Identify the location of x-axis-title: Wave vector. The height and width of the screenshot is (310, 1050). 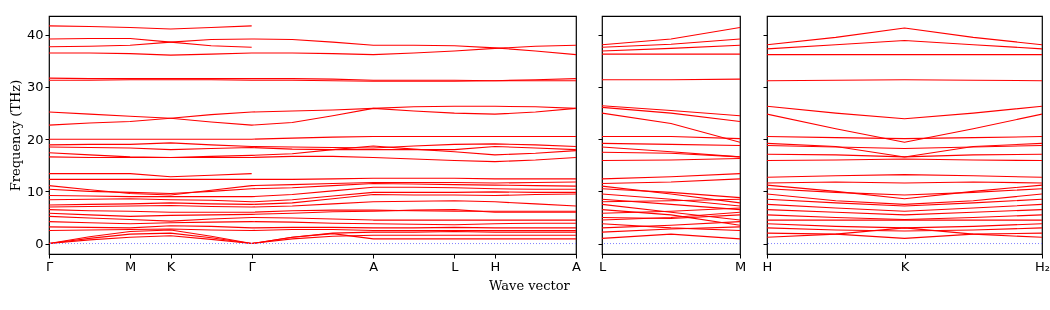
(530, 285).